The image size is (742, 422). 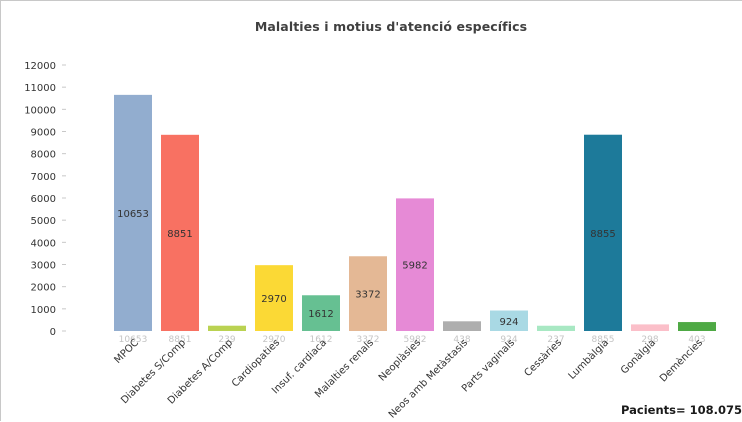 I want to click on y-tick-label: 5000, so click(x=43, y=221).